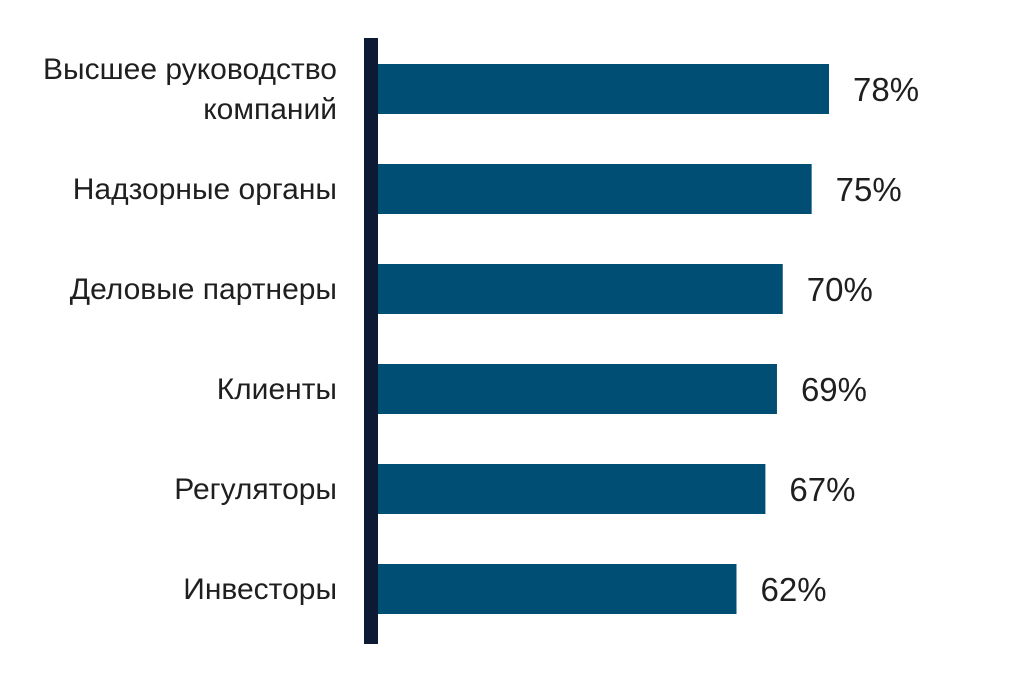 The height and width of the screenshot is (680, 1030). Describe the element at coordinates (190, 69) in the screenshot. I see `category-label-line: Высшее руководство` at that location.